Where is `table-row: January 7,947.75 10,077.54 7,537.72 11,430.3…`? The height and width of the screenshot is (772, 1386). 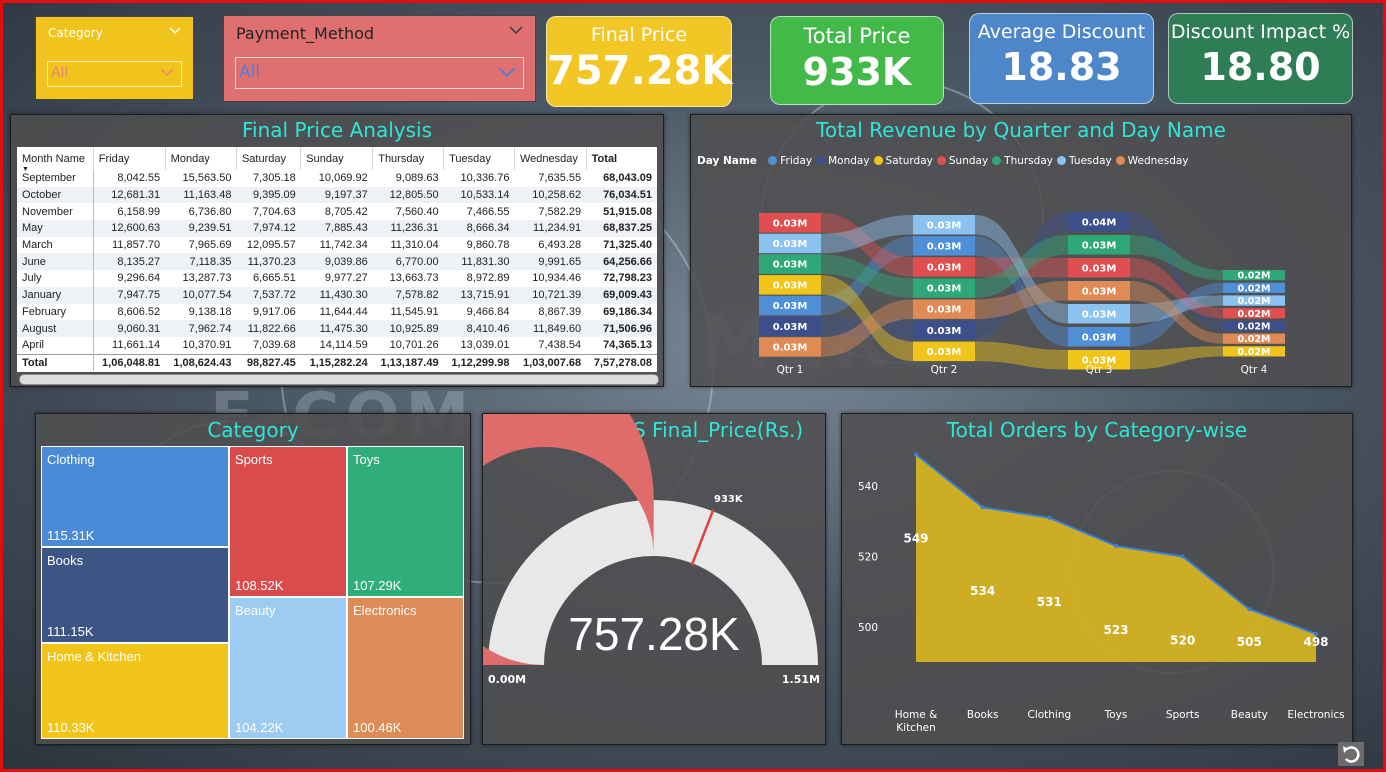 table-row: January 7,947.75 10,077.54 7,537.72 11,430.3… is located at coordinates (337, 295).